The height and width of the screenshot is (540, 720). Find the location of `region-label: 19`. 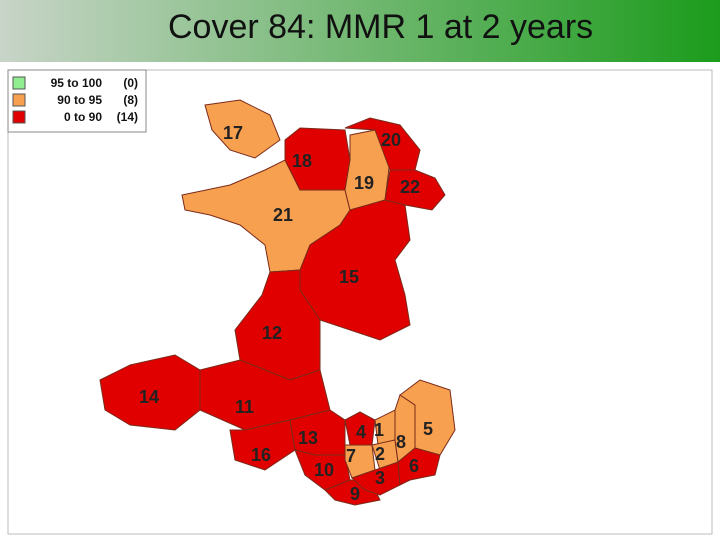

region-label: 19 is located at coordinates (364, 183).